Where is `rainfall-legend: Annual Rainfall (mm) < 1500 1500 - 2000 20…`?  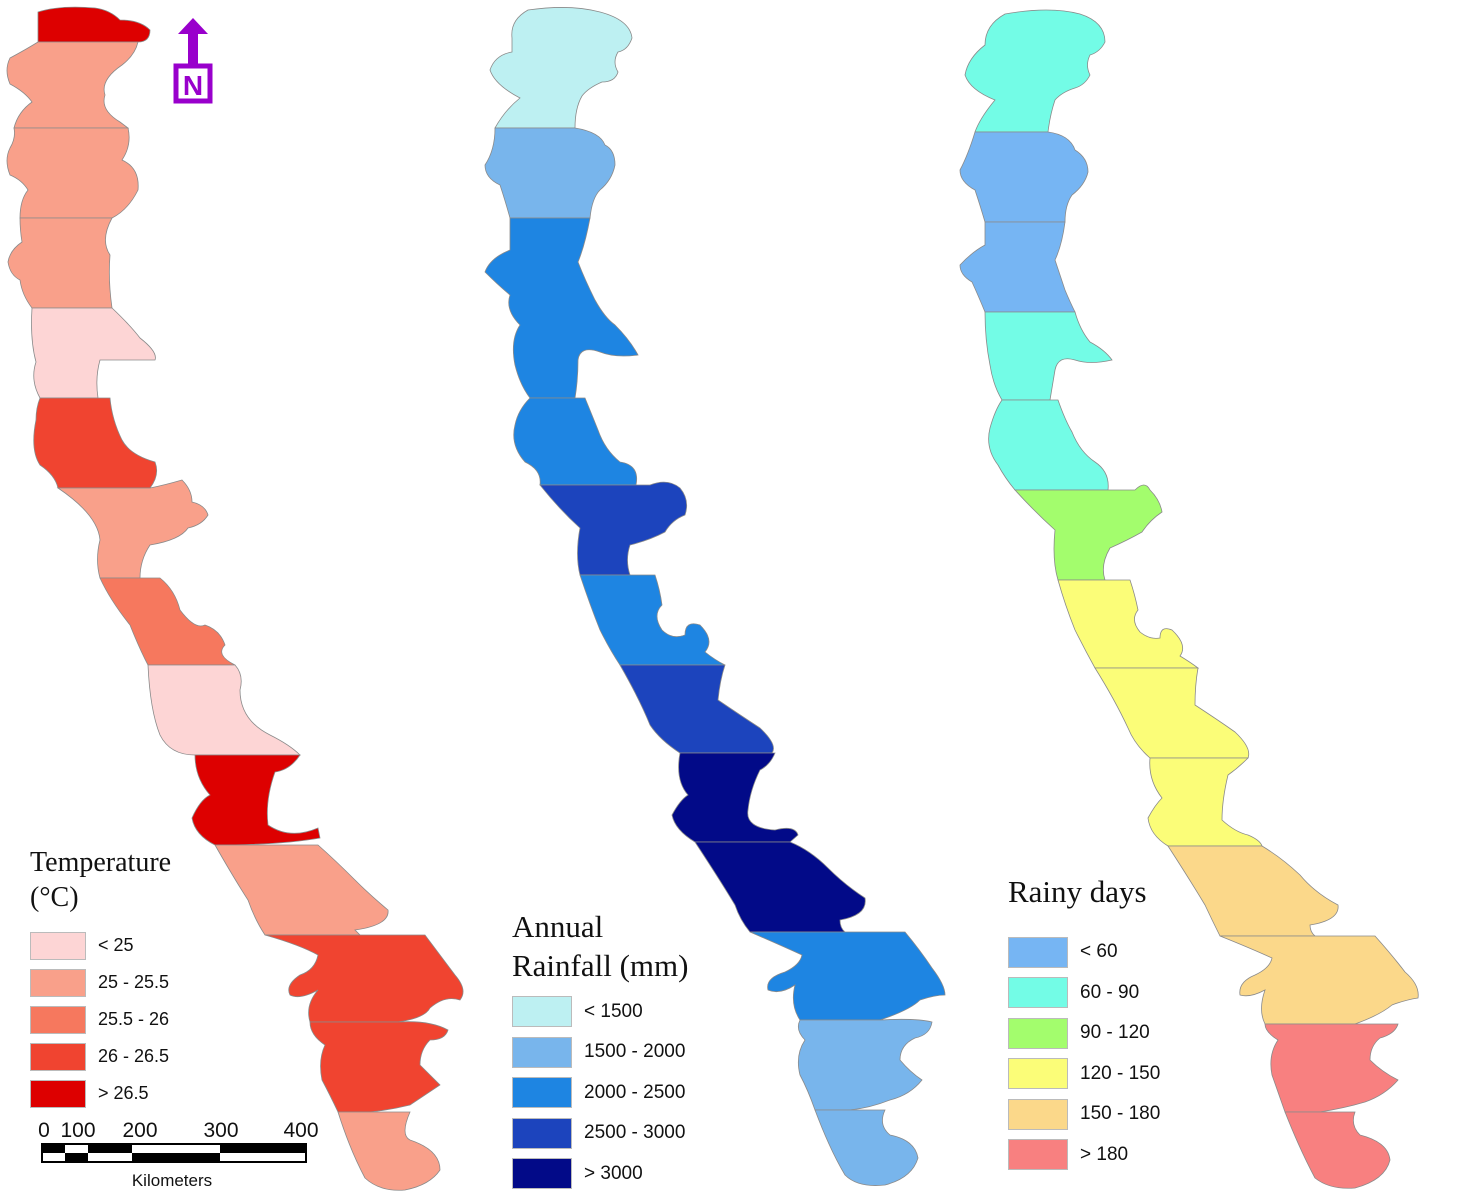 rainfall-legend: Annual Rainfall (mm) < 1500 1500 - 2000 20… is located at coordinates (627, 1051).